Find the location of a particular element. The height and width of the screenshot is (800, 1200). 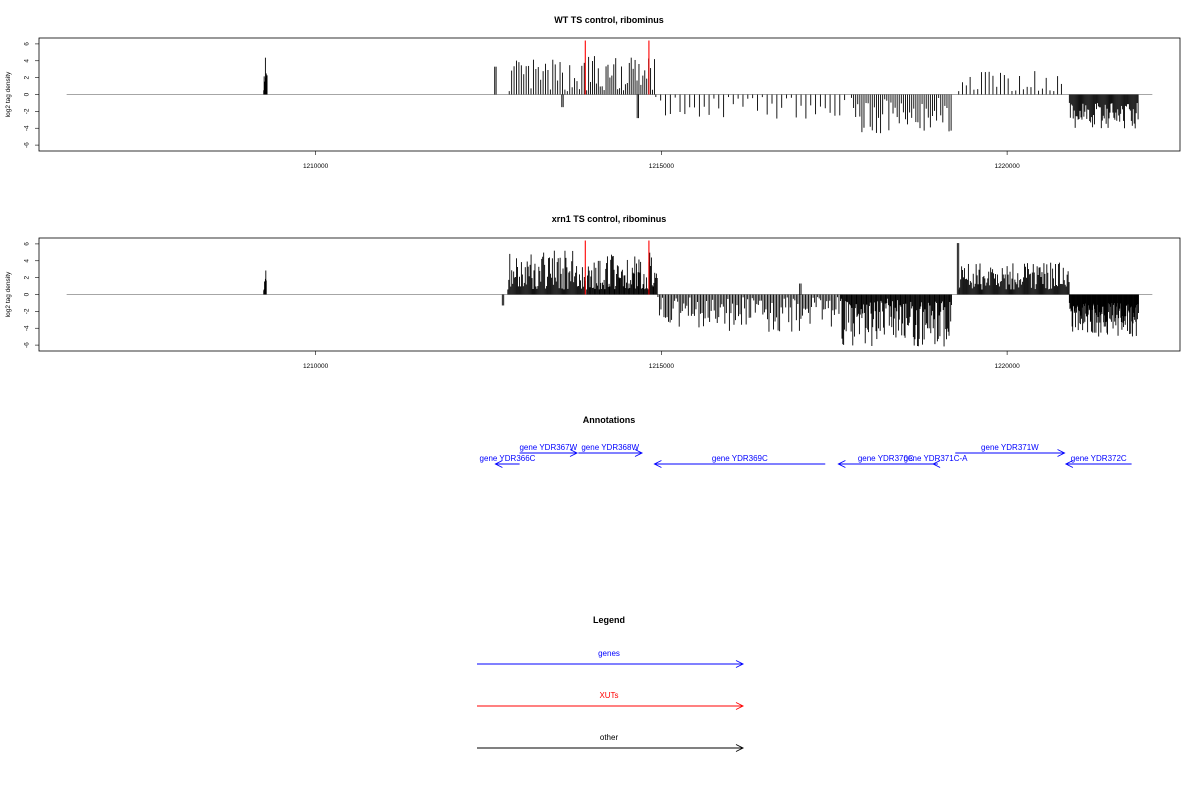

legend-label: other is located at coordinates (609, 737).